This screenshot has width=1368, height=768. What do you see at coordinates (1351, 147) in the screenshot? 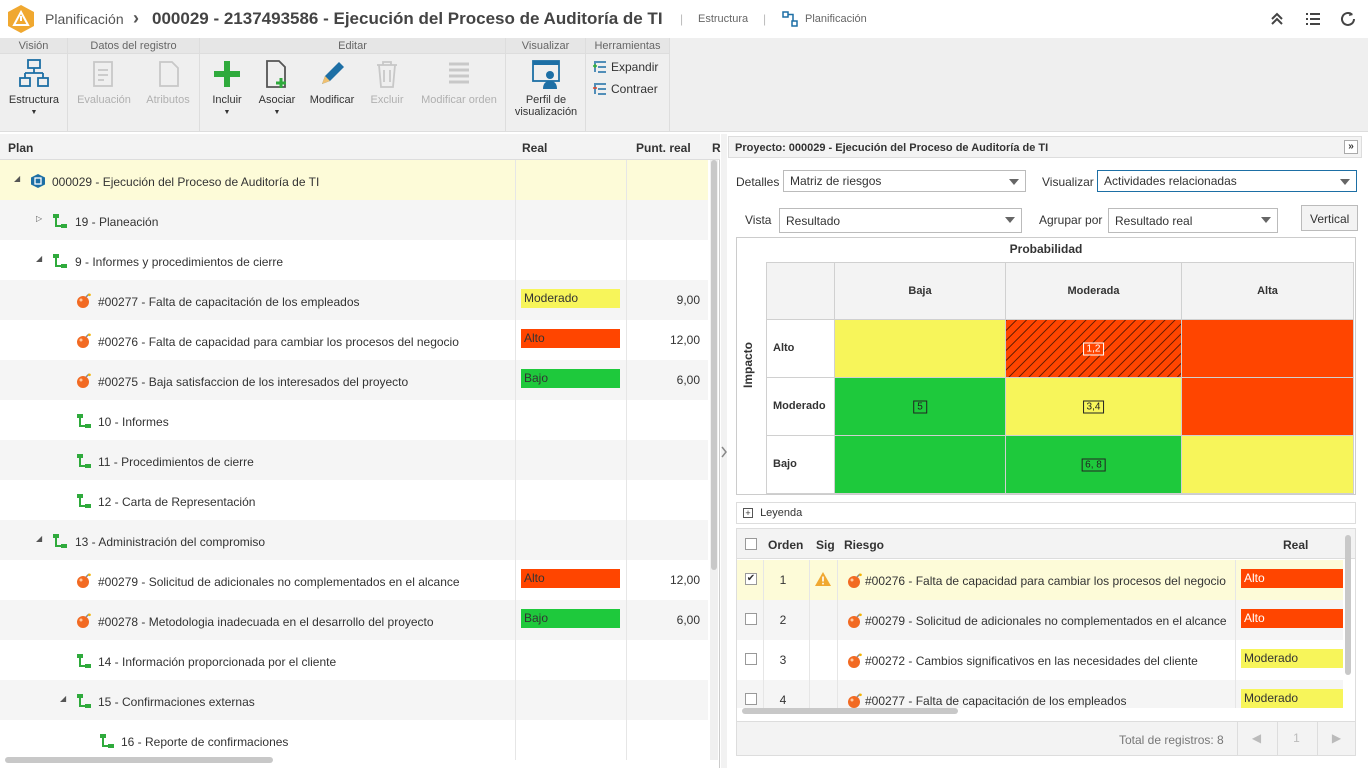
I see `collapse-panel-icon: »` at bounding box center [1351, 147].